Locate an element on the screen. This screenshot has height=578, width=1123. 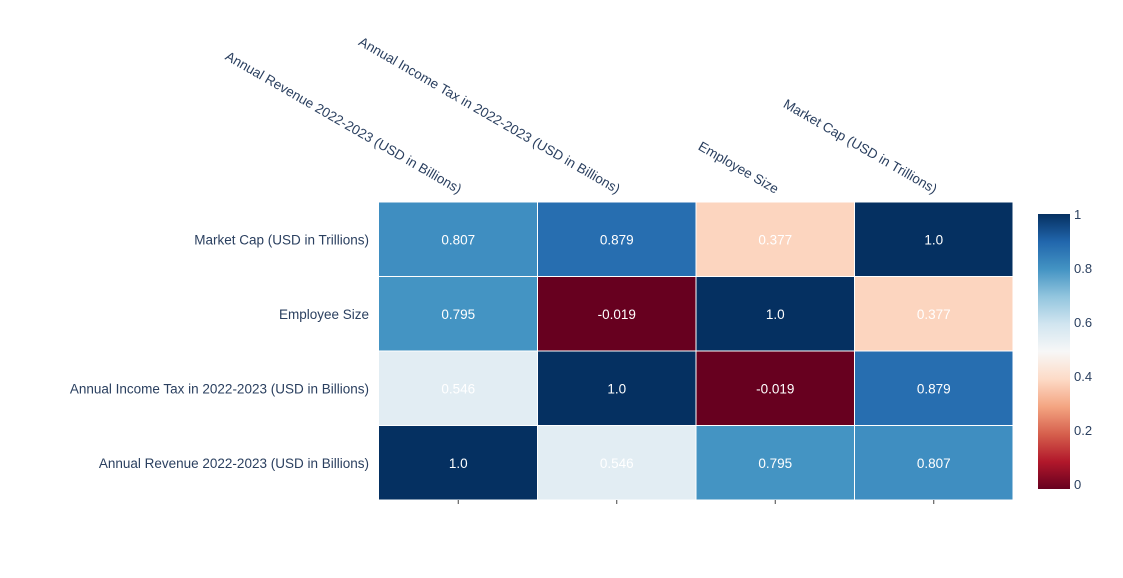
colorbar-tick-label: 1 is located at coordinates (1077, 214).